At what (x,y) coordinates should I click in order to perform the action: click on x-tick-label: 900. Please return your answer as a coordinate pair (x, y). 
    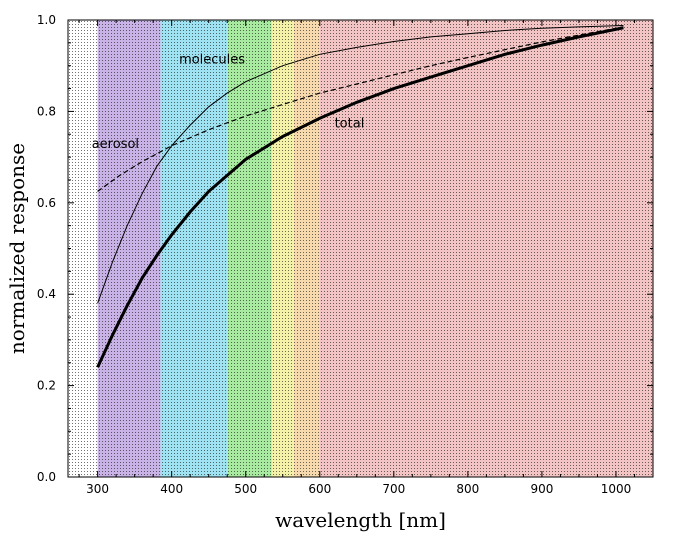
    Looking at the image, I should click on (541, 489).